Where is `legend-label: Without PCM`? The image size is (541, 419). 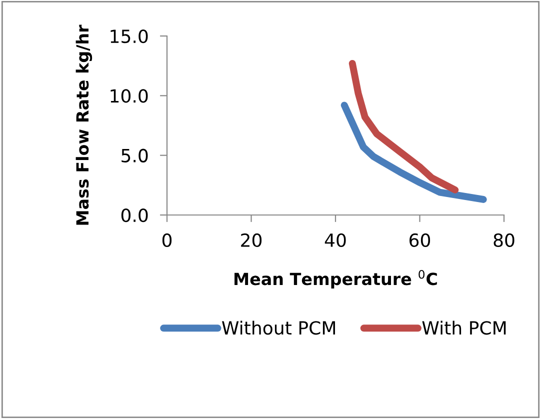 legend-label: Without PCM is located at coordinates (278, 327).